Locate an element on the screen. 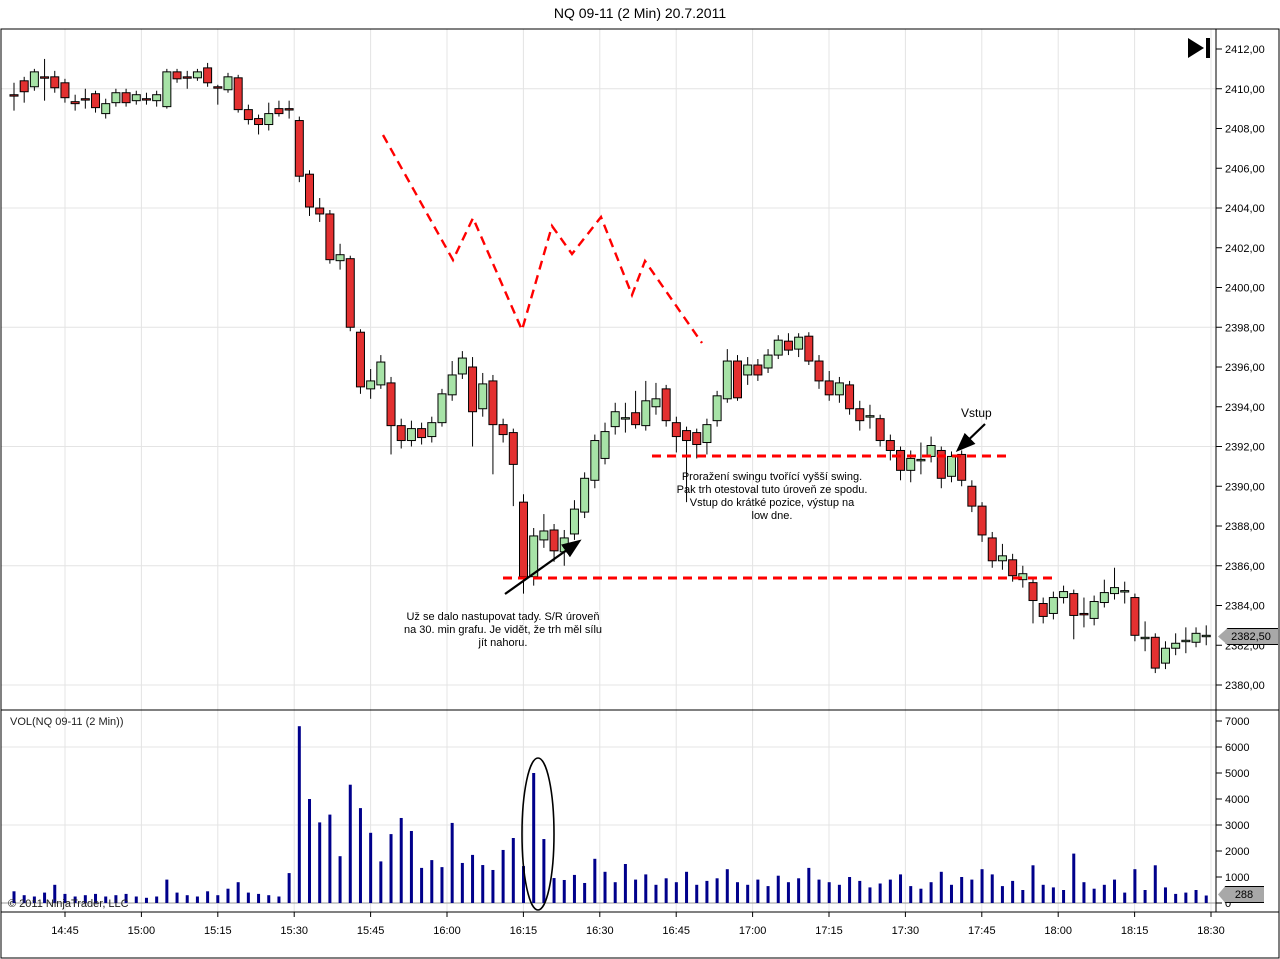 The image size is (1280, 959). price-axis-label: 2408,00 is located at coordinates (1245, 130).